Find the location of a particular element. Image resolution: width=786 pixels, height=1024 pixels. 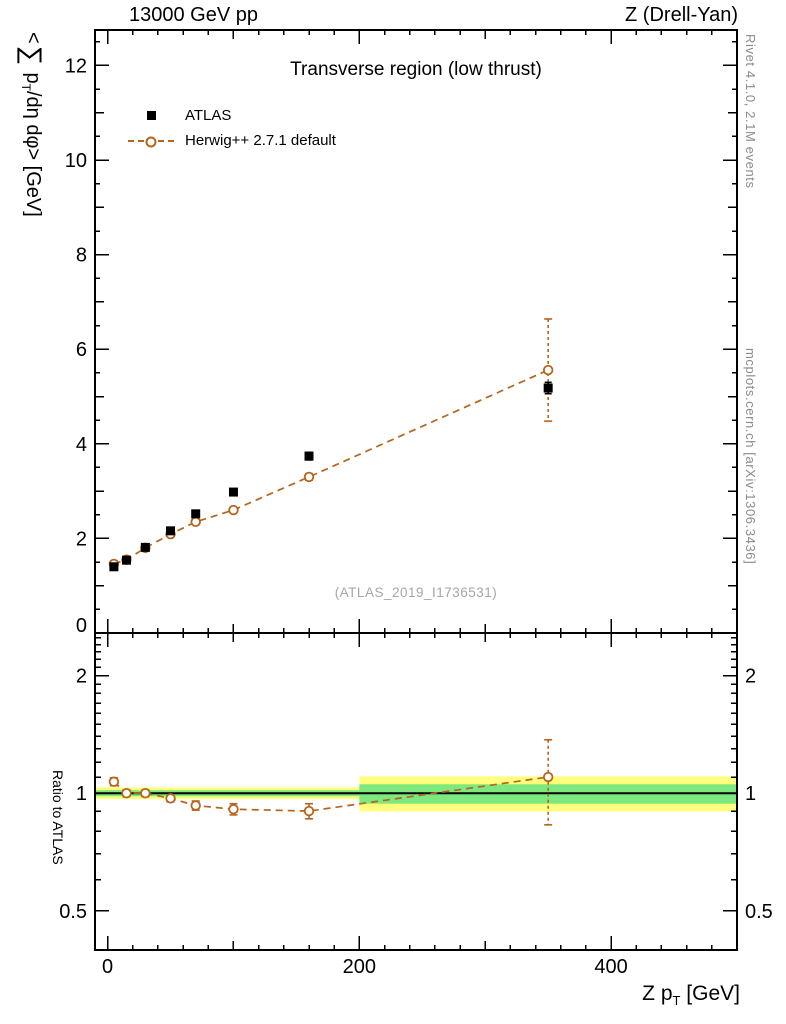

x-title-sub: T is located at coordinates (676, 1001).